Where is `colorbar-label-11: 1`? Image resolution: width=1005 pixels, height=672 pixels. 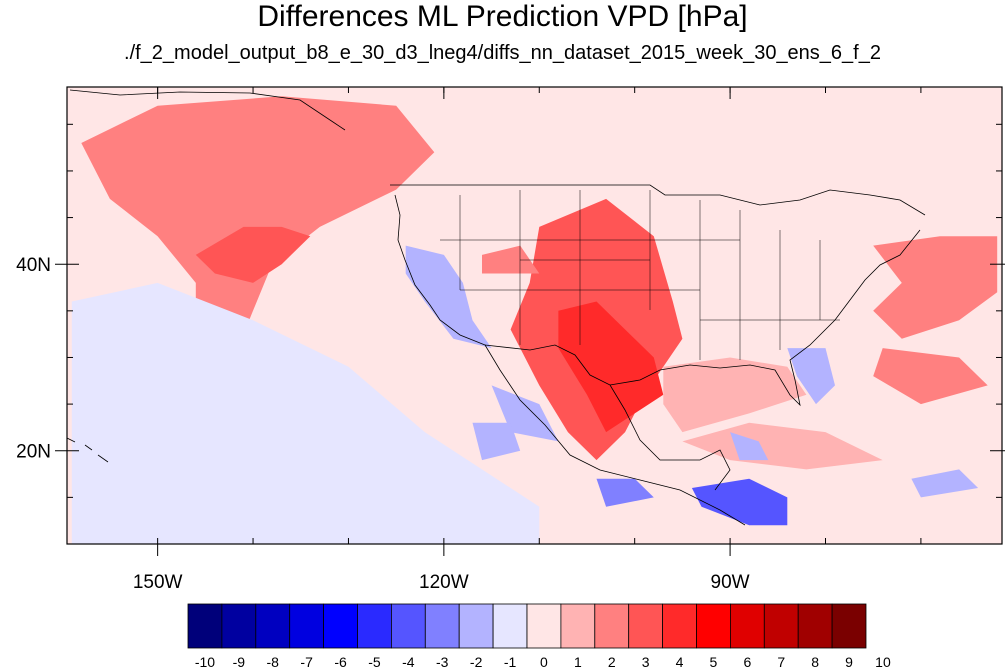
colorbar-label-11: 1 is located at coordinates (578, 662).